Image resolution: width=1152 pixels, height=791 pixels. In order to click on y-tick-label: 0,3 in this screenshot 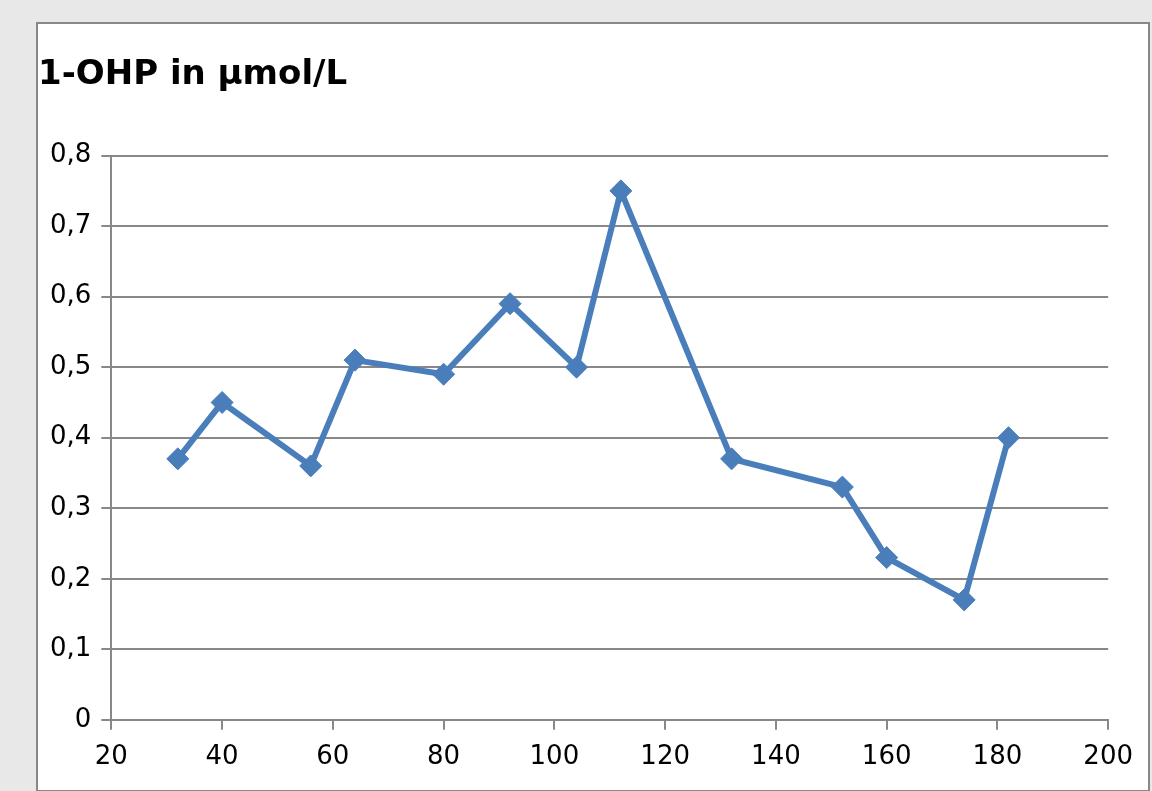, I will do `click(70, 505)`.